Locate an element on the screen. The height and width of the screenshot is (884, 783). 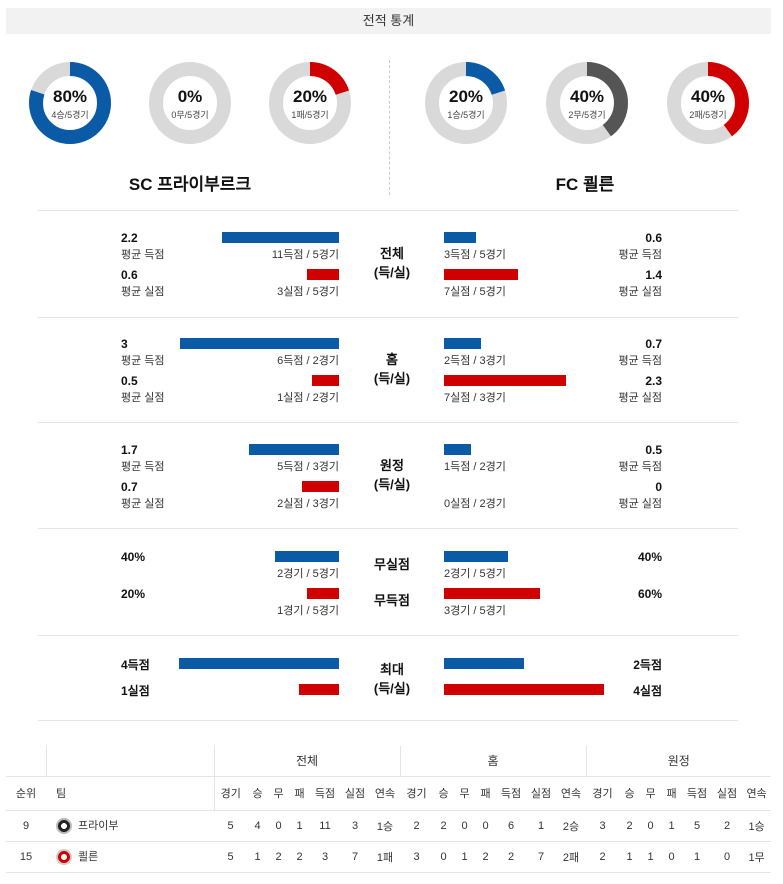
away-score-caption: 1득점 / 2경기 is located at coordinates (475, 467).